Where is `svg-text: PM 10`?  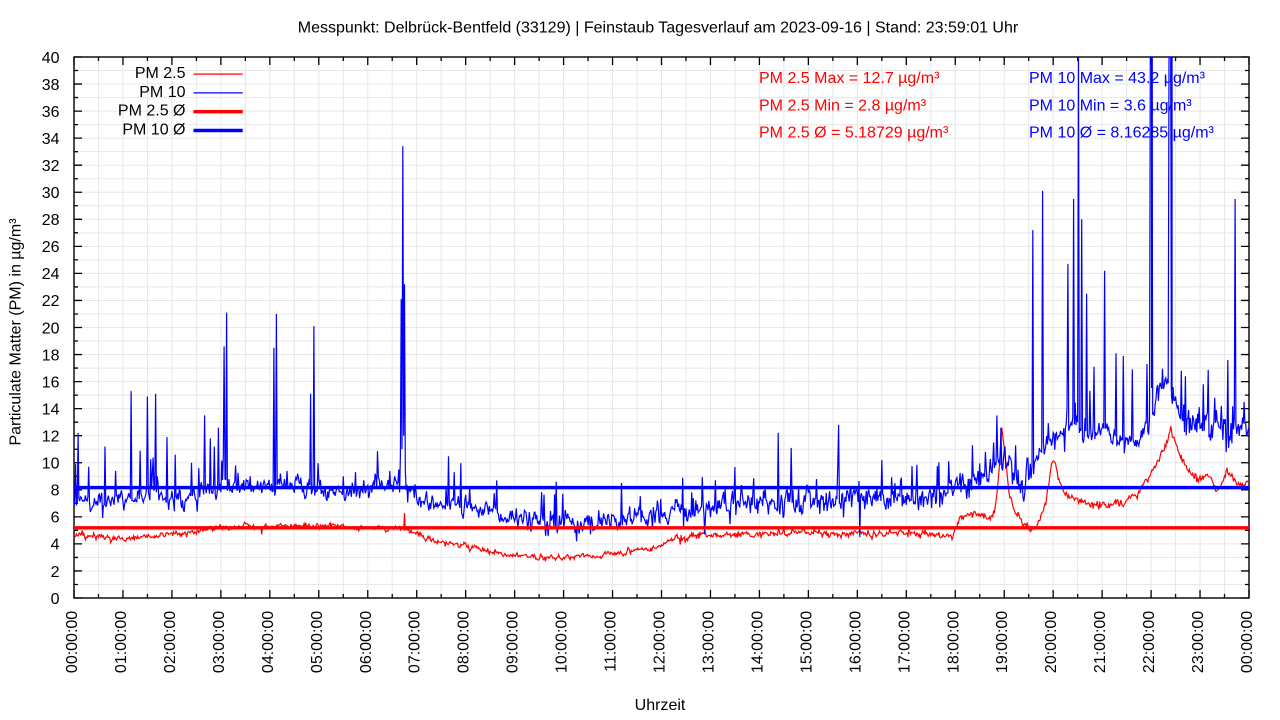
svg-text: PM 10 is located at coordinates (162, 92).